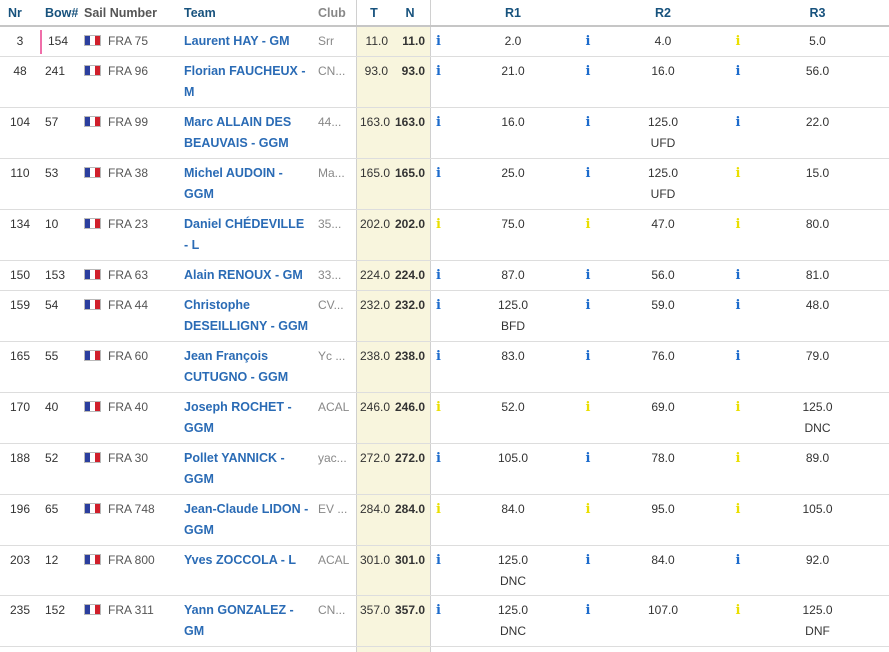 Image resolution: width=889 pixels, height=652 pixels. Describe the element at coordinates (59, 82) in the screenshot. I see `bow-number-cell: 241` at that location.